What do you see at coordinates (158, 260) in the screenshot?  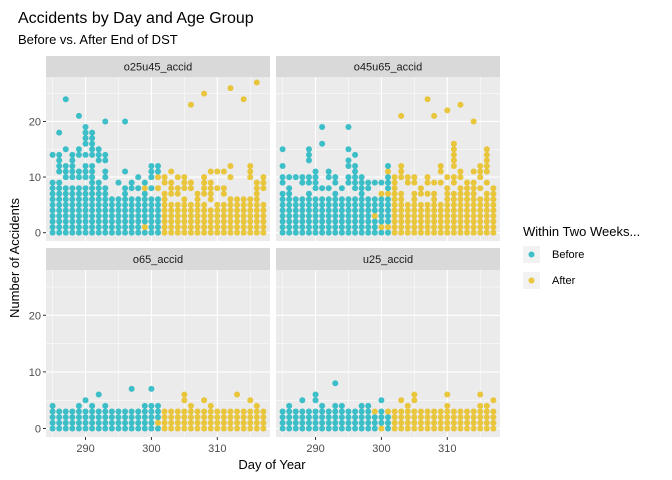 I see `facet-strip-label: o65_accid` at bounding box center [158, 260].